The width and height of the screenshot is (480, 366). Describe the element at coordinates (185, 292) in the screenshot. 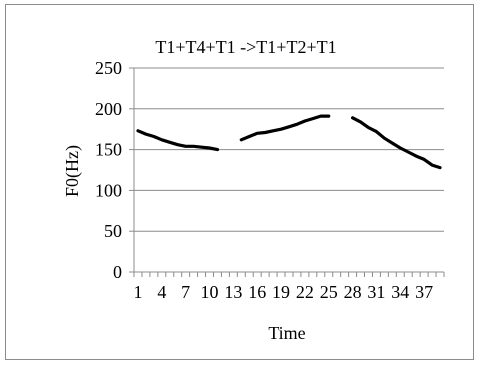

I see `x-tick-7: 7` at that location.